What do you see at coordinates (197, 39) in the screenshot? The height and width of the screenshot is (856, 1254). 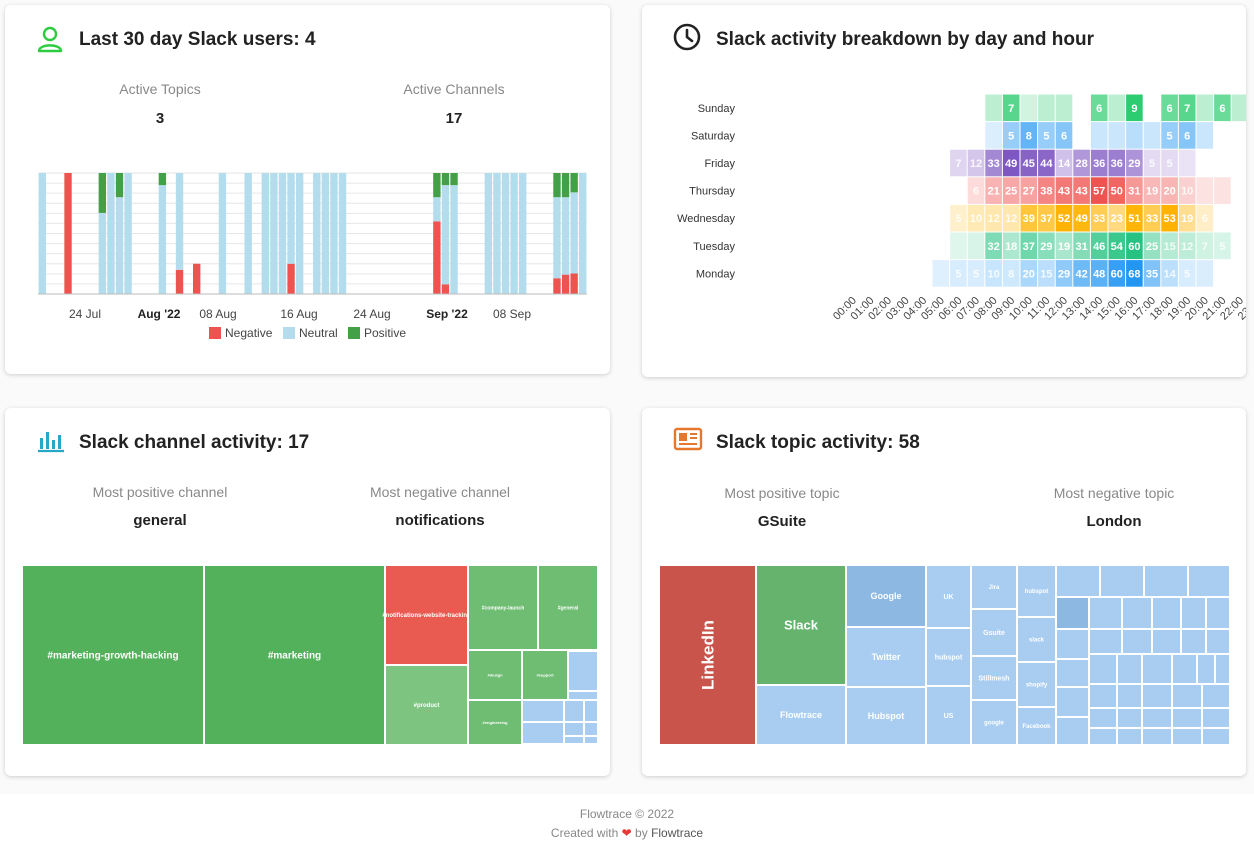 I see `users-card-title: Last 30 day Slack users: 4` at bounding box center [197, 39].